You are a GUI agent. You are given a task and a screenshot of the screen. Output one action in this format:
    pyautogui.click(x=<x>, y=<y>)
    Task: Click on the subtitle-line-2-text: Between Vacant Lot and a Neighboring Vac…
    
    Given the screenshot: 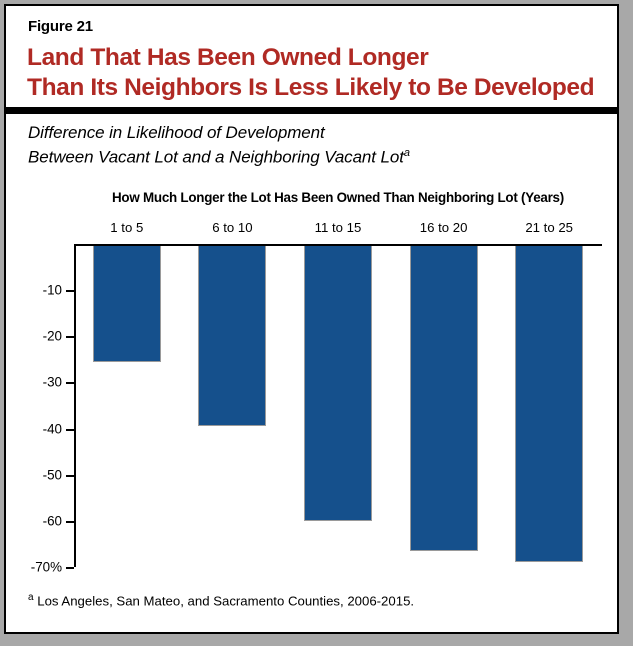 What is the action you would take?
    pyautogui.click(x=216, y=157)
    